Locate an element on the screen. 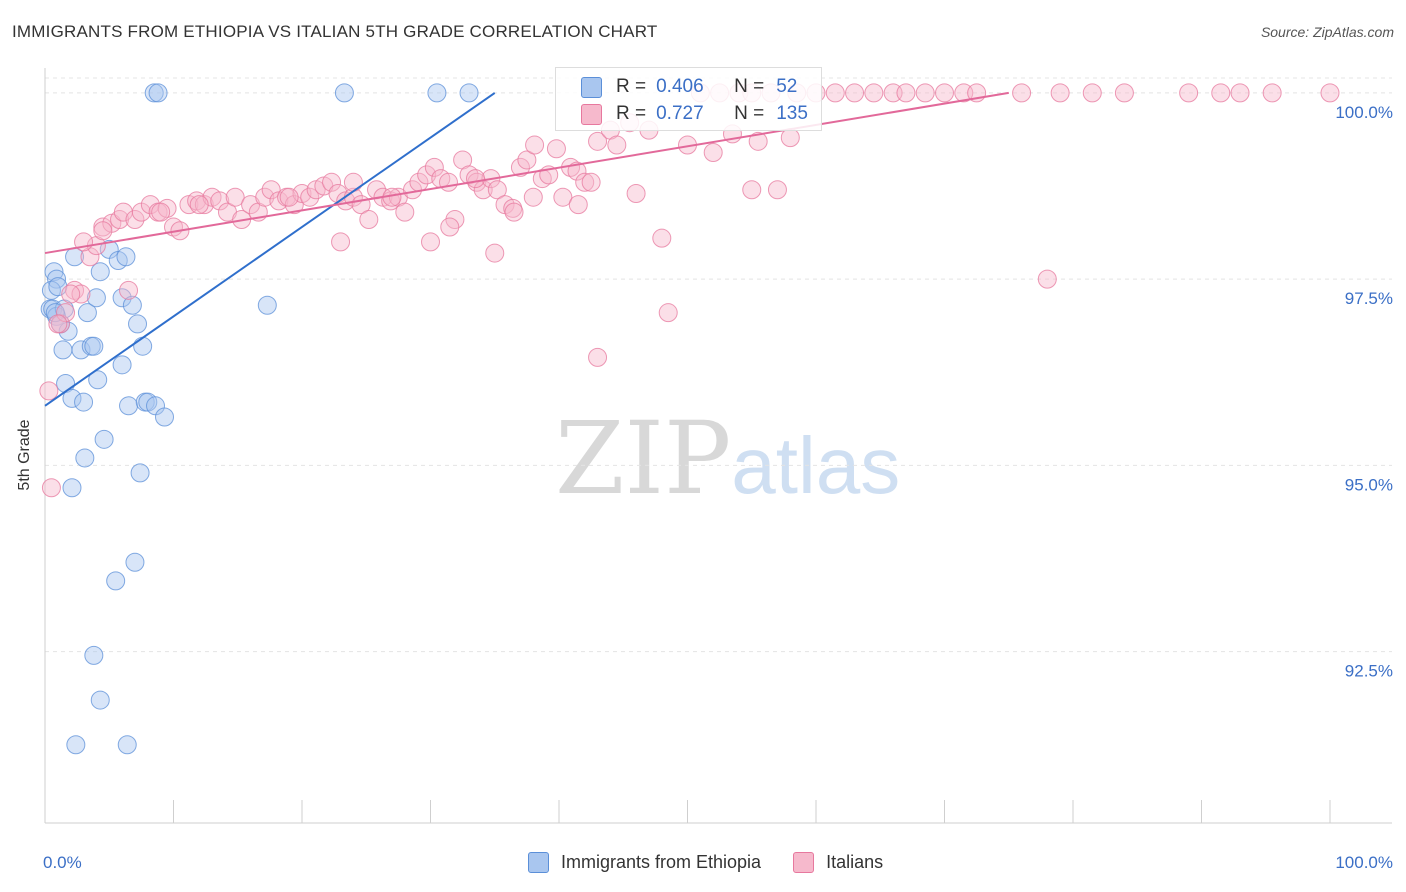 Image resolution: width=1406 pixels, height=892 pixels. legend-item-italians: Italians is located at coordinates (838, 862).